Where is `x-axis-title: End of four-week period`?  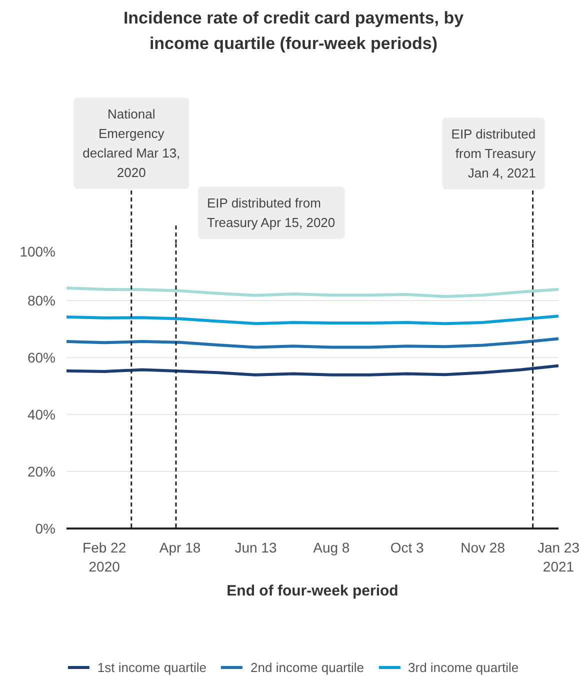
x-axis-title: End of four-week period is located at coordinates (312, 591).